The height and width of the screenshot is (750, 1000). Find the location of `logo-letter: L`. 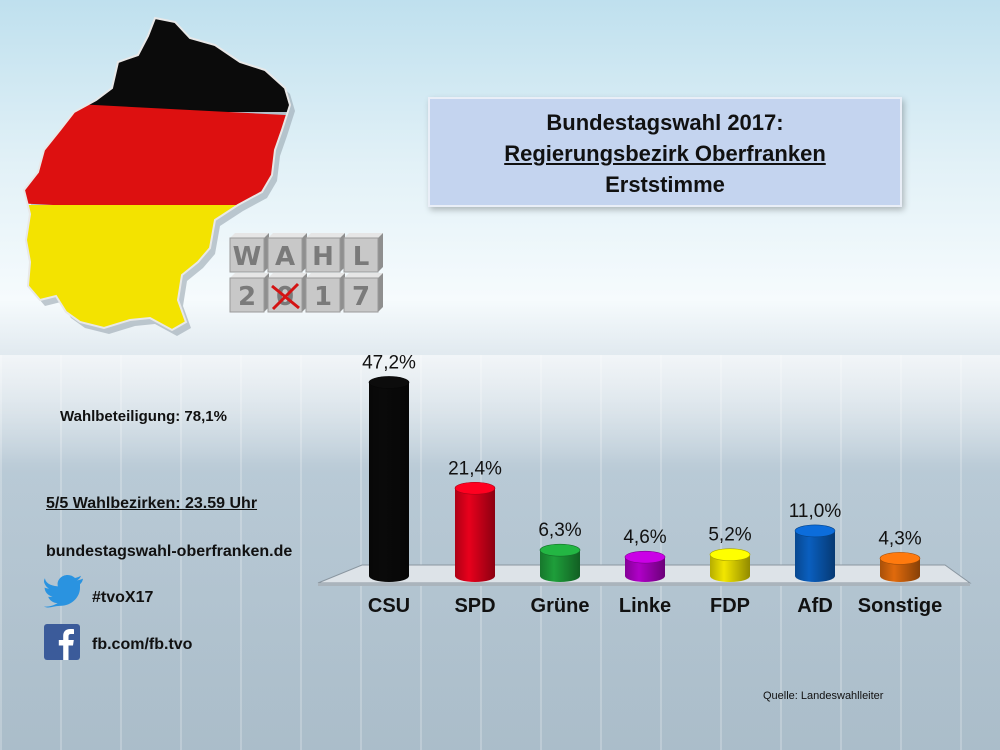

logo-letter: L is located at coordinates (361, 257).